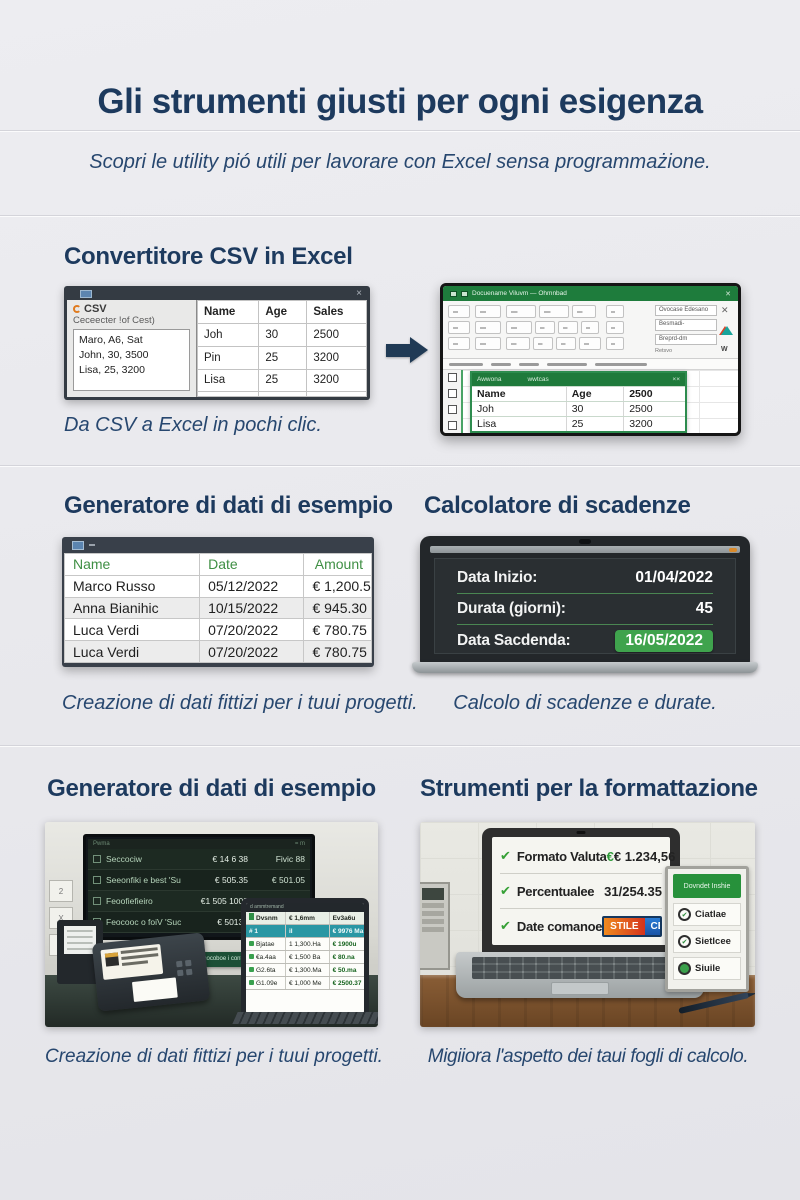  What do you see at coordinates (208, 256) in the screenshot?
I see `section-csv-heading: Convertitore CSV in Excel` at bounding box center [208, 256].